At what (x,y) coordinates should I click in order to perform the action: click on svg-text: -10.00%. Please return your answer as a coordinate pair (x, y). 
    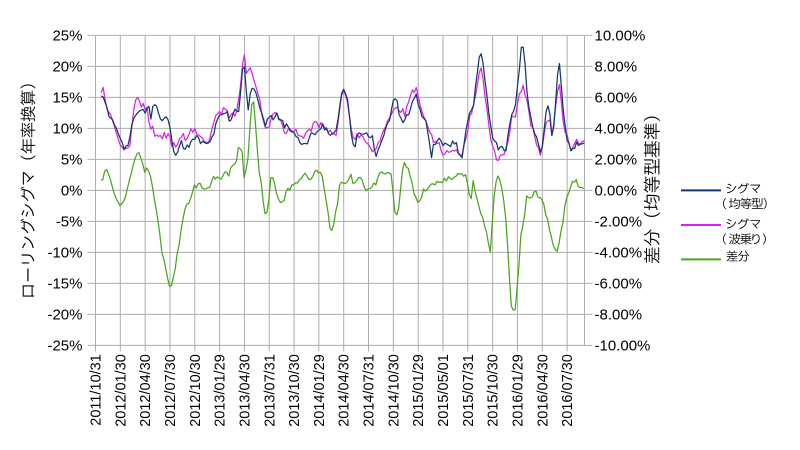
    Looking at the image, I should click on (623, 345).